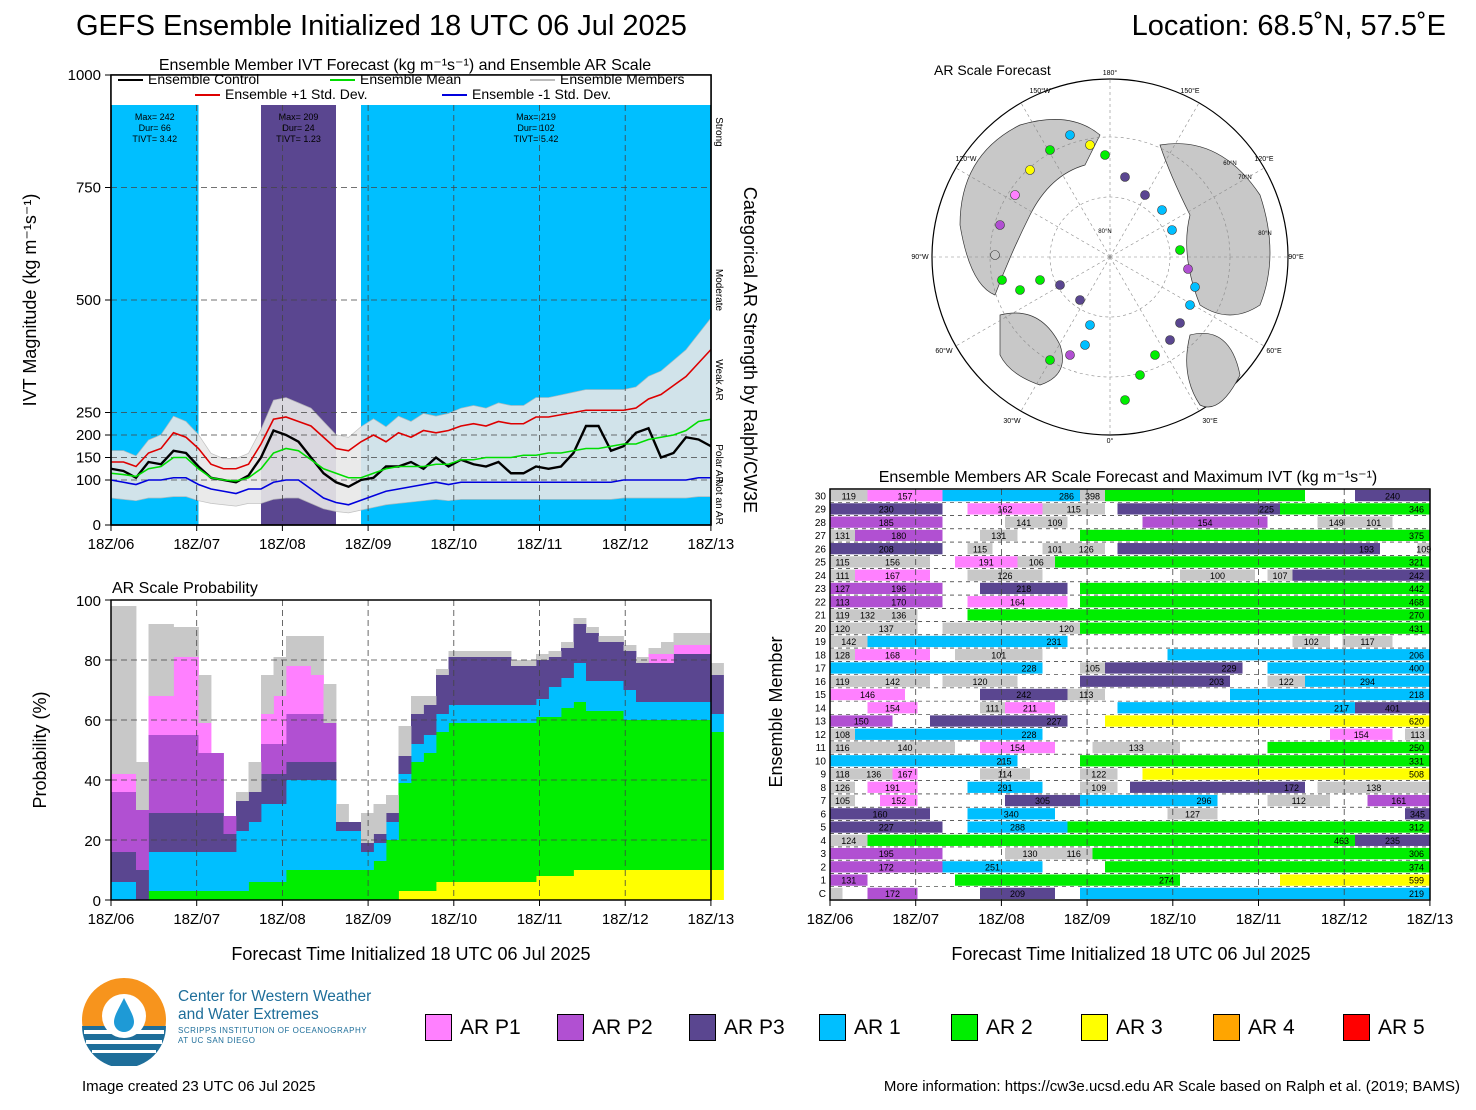  I want to click on member-label: 8, so click(823, 788).